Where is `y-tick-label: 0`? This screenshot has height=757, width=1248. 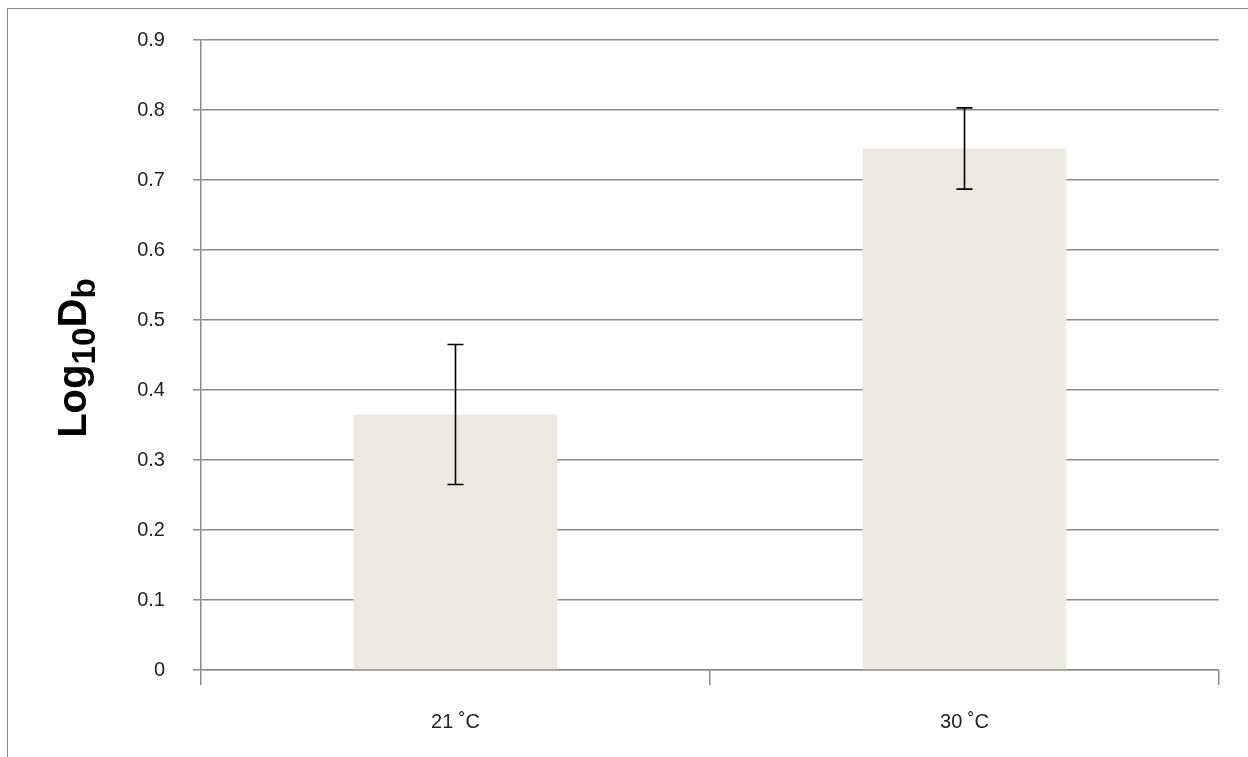
y-tick-label: 0 is located at coordinates (159, 668).